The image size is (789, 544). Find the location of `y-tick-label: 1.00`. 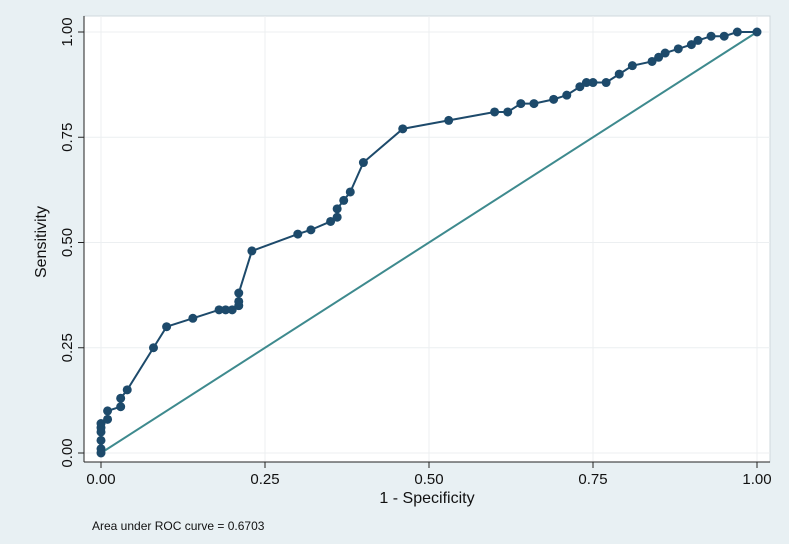

y-tick-label: 1.00 is located at coordinates (67, 31).